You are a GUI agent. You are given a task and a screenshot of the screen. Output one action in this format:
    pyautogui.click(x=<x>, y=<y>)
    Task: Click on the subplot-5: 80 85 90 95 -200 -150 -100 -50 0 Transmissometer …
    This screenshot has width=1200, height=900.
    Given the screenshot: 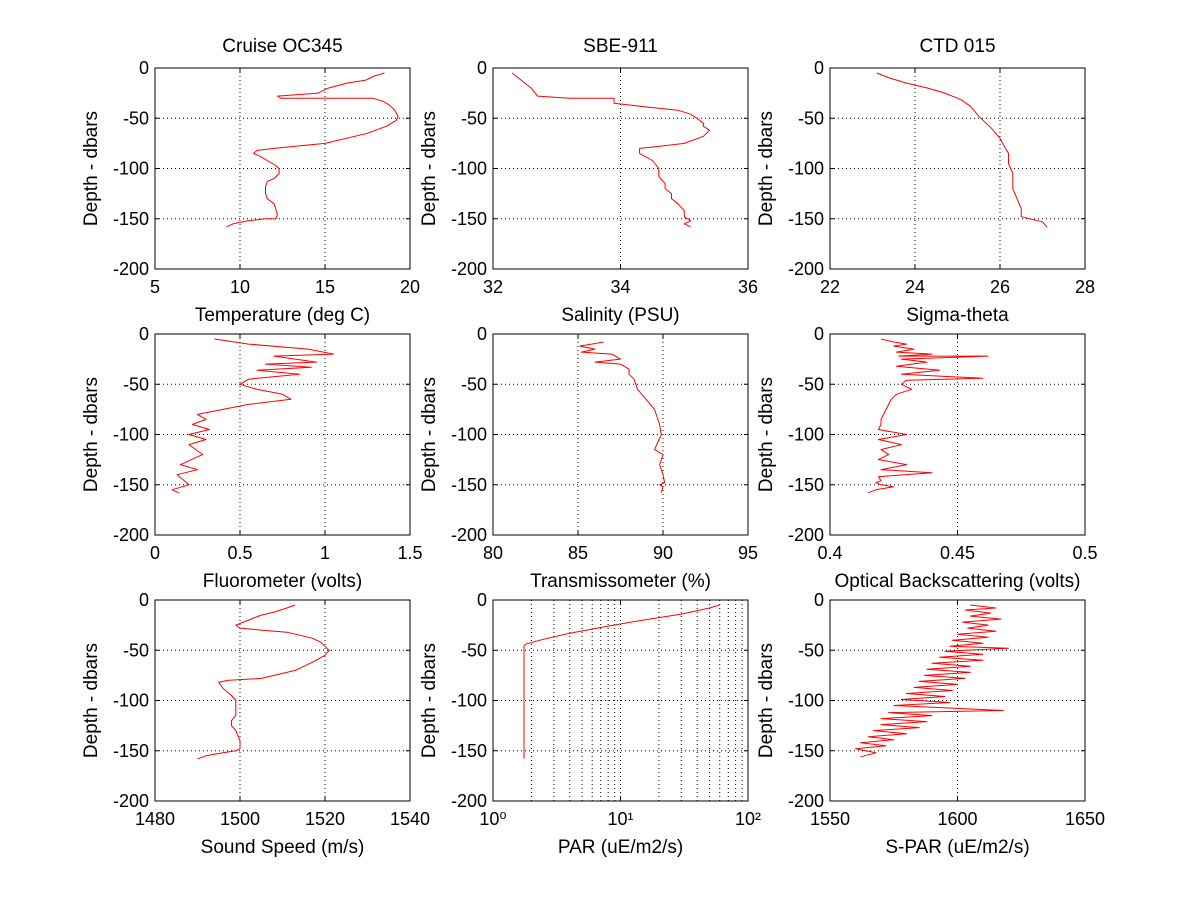 What is the action you would take?
    pyautogui.click(x=588, y=458)
    